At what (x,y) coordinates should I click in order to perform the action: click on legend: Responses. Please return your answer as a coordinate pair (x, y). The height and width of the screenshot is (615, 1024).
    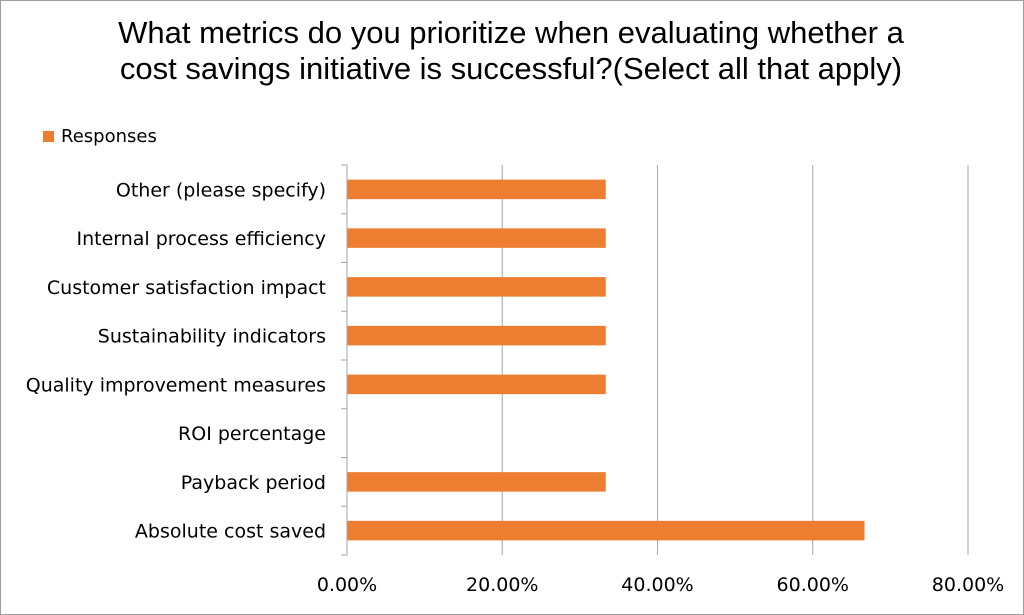
    Looking at the image, I should click on (100, 136).